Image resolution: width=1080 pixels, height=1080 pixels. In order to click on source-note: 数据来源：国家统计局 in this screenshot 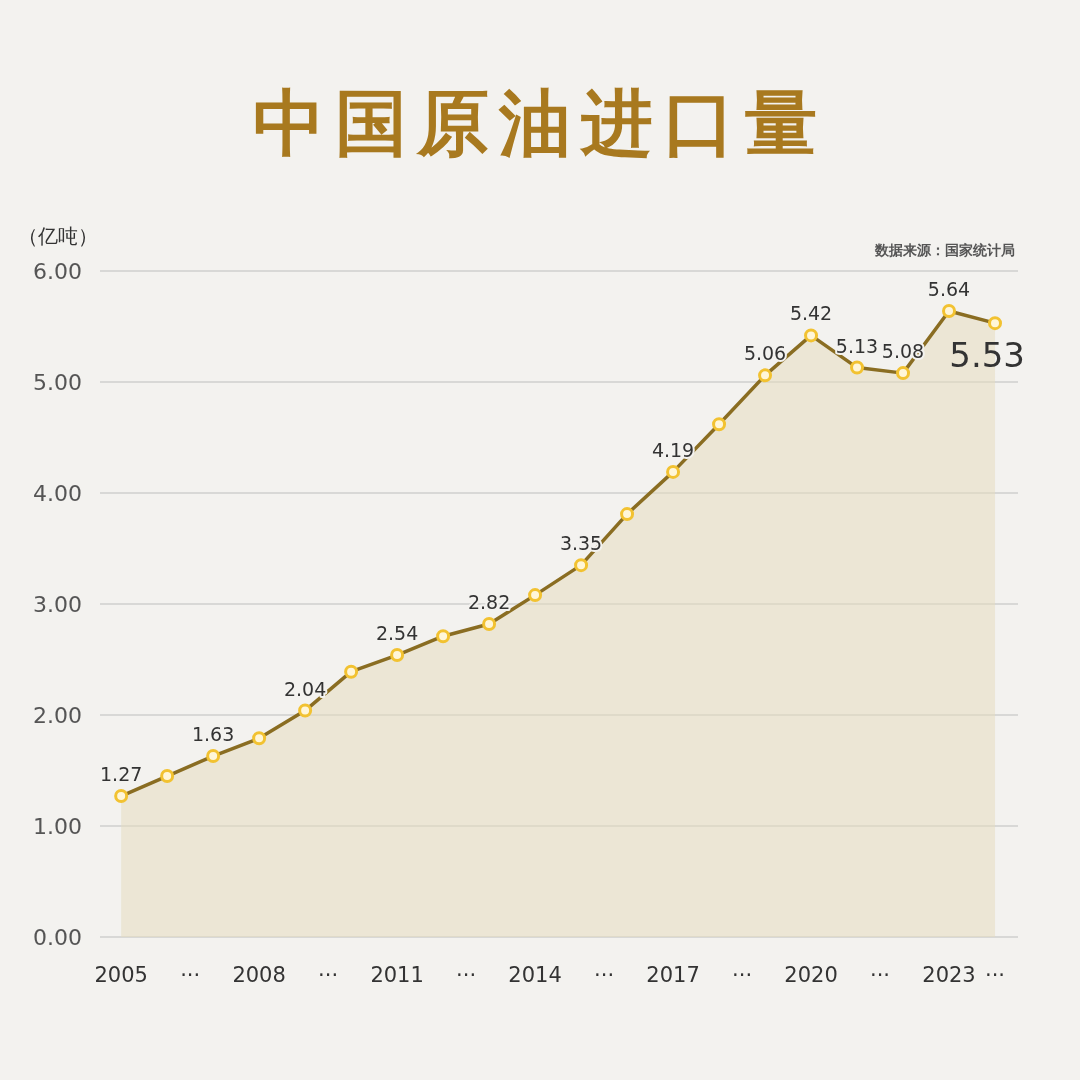, I will do `click(944, 250)`.